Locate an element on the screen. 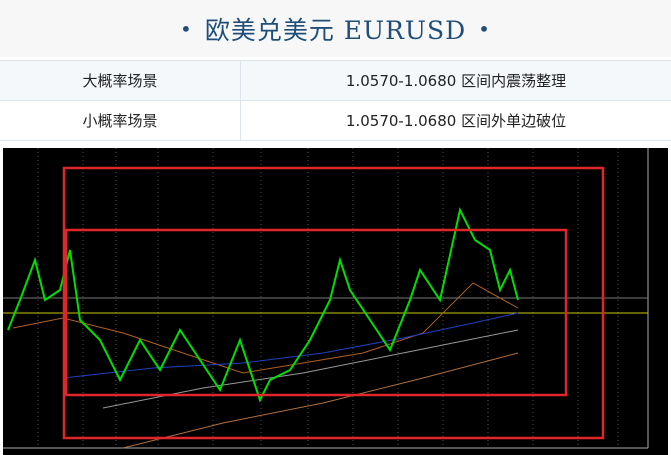  header: • 欧美兑美元 EURUSD • is located at coordinates (335, 28).